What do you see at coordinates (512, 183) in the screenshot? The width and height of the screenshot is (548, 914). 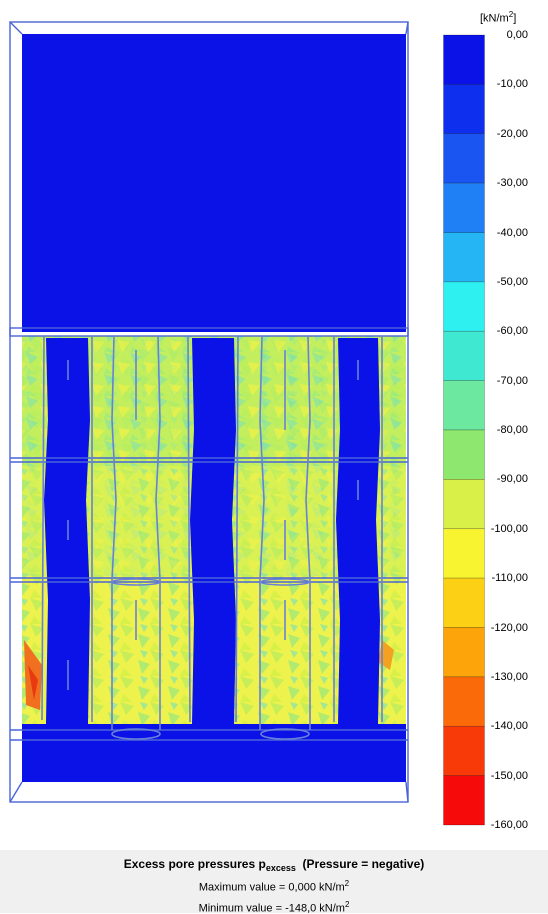 I see `legend-tick-label: -30,00` at bounding box center [512, 183].